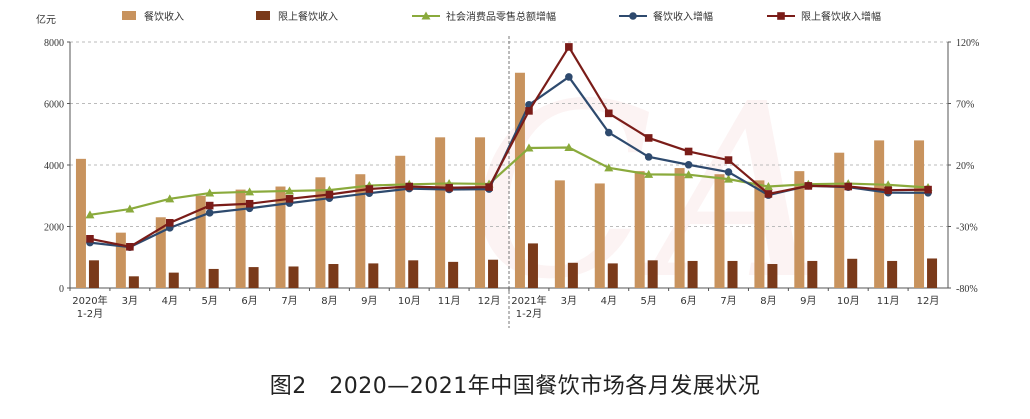  I want to click on legend-label: 餐饮收入, so click(164, 16).